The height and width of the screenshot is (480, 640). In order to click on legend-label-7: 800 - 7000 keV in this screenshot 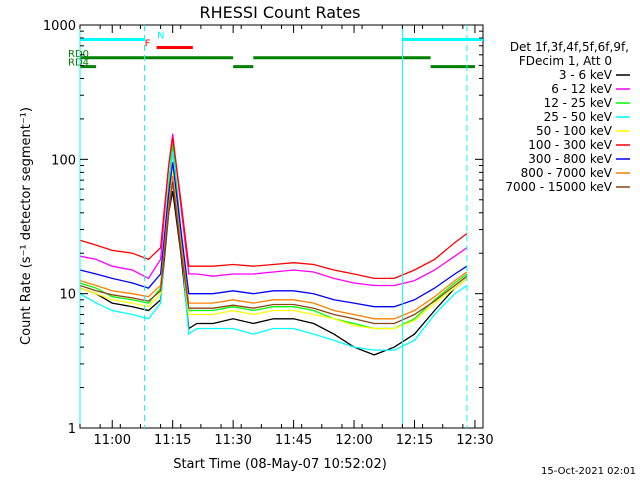, I will do `click(567, 173)`.